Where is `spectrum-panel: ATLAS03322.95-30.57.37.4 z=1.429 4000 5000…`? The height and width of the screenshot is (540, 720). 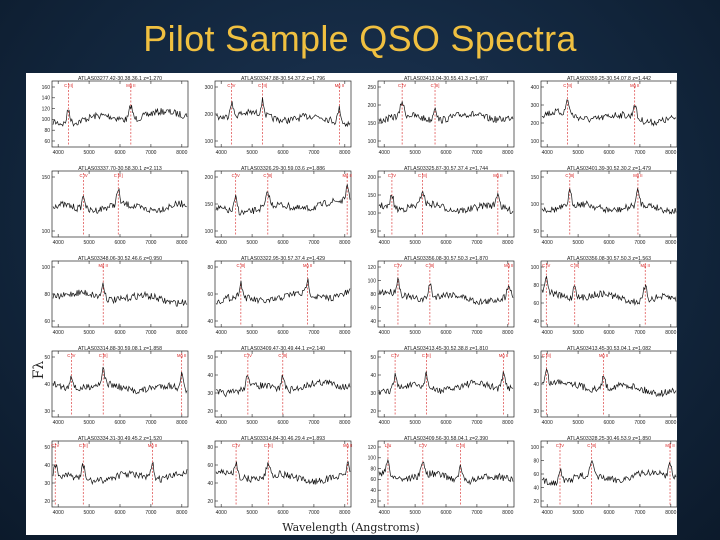 spectrum-panel: ATLAS03322.95-30.57.37.4 z=1.429 4000 5000… is located at coordinates (279, 296).